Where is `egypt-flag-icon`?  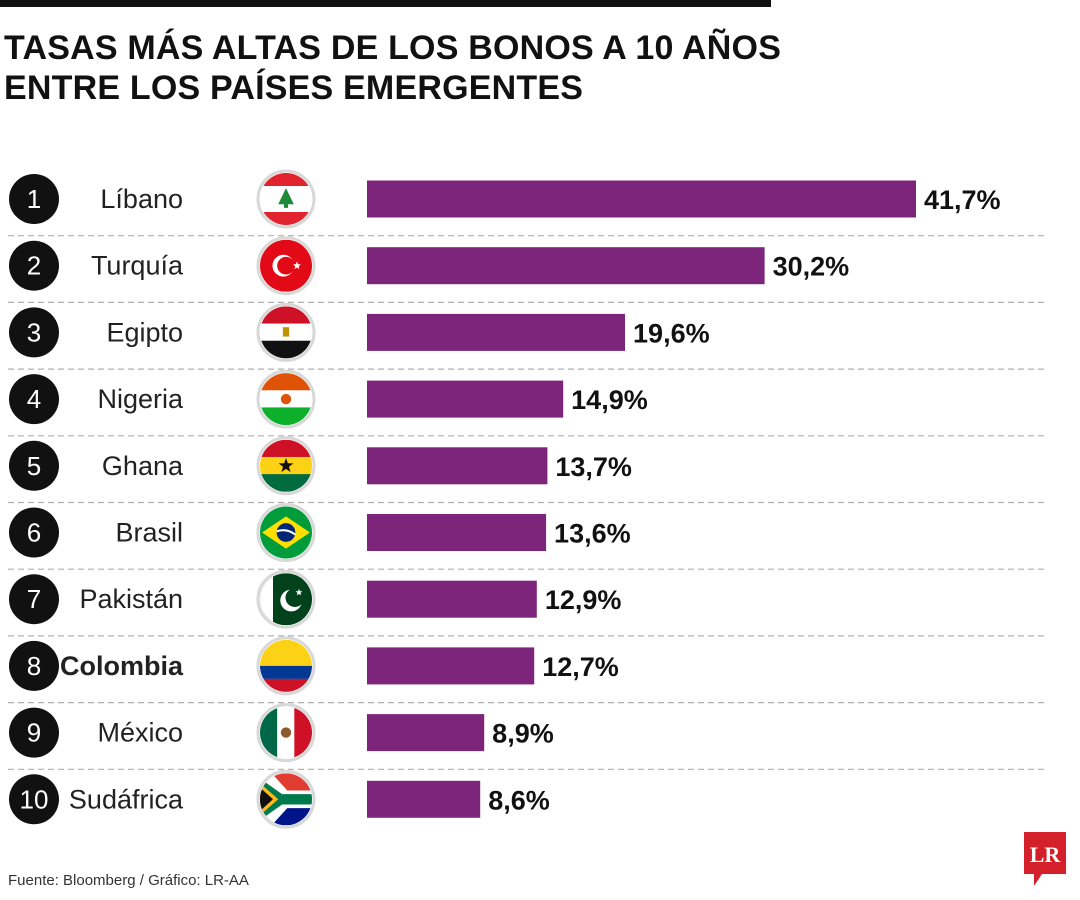
egypt-flag-icon is located at coordinates (286, 332).